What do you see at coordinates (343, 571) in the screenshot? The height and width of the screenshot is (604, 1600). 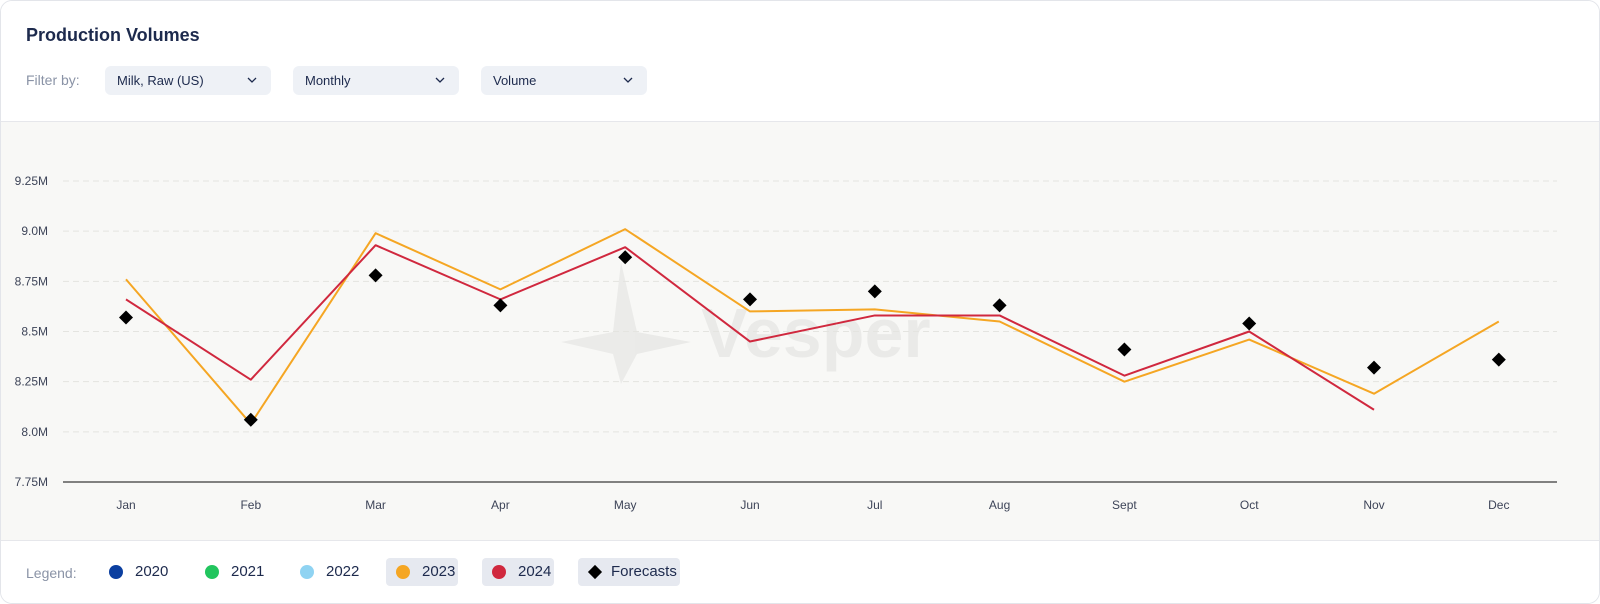 I see `legend-item-label: 2022` at bounding box center [343, 571].